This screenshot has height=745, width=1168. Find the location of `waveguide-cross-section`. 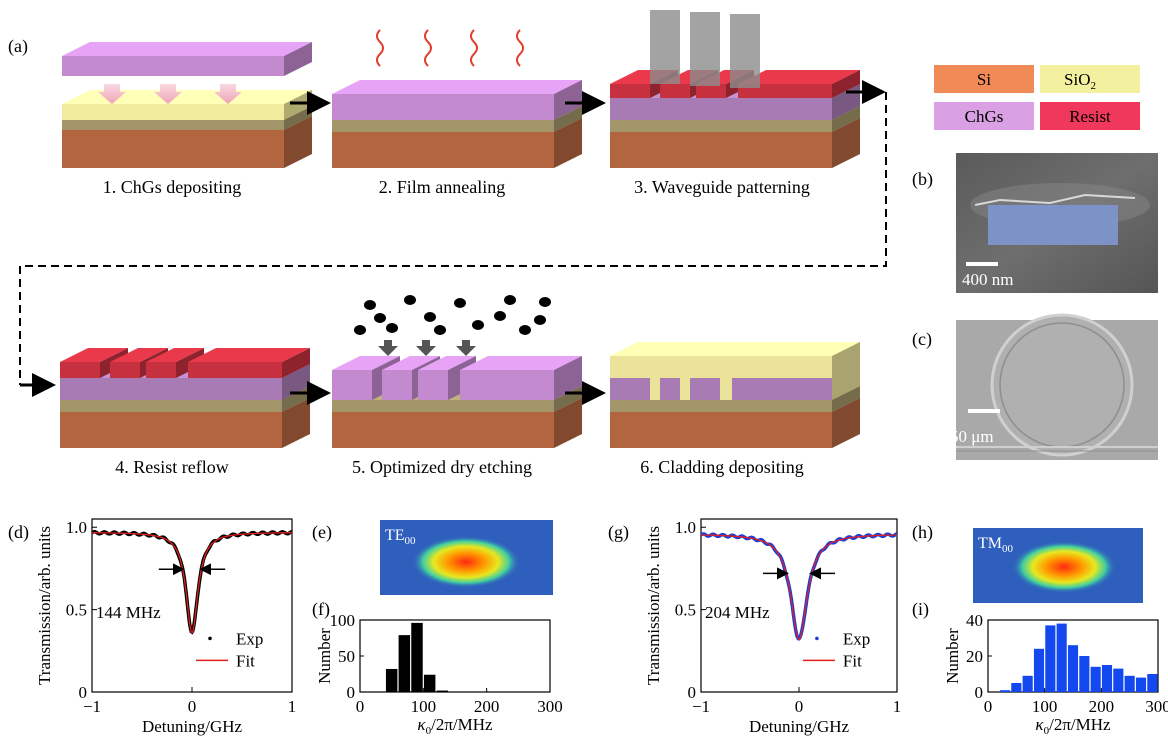

waveguide-cross-section is located at coordinates (1053, 225).